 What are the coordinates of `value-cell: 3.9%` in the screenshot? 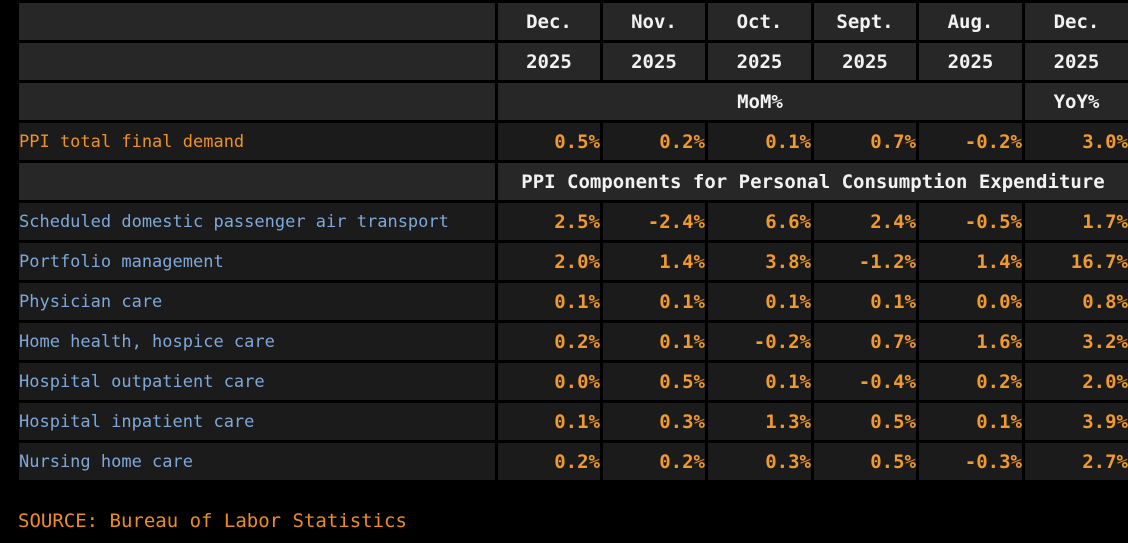 It's located at (1075, 421).